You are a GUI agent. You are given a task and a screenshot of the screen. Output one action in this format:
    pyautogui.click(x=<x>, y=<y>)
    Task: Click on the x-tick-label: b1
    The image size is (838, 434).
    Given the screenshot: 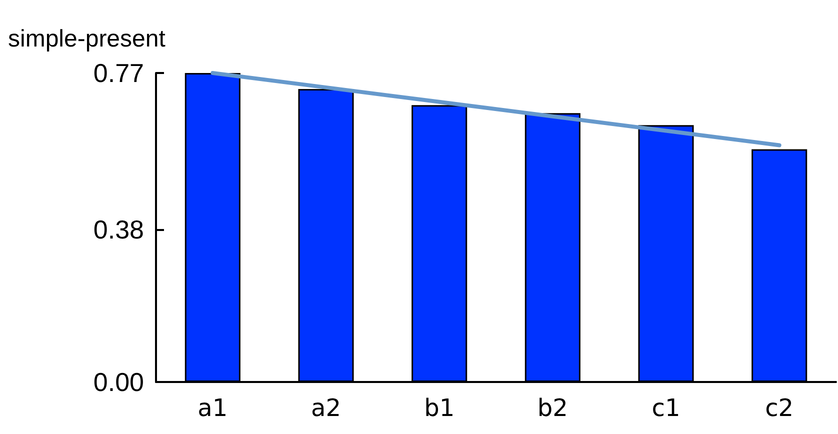 What is the action you would take?
    pyautogui.click(x=439, y=408)
    